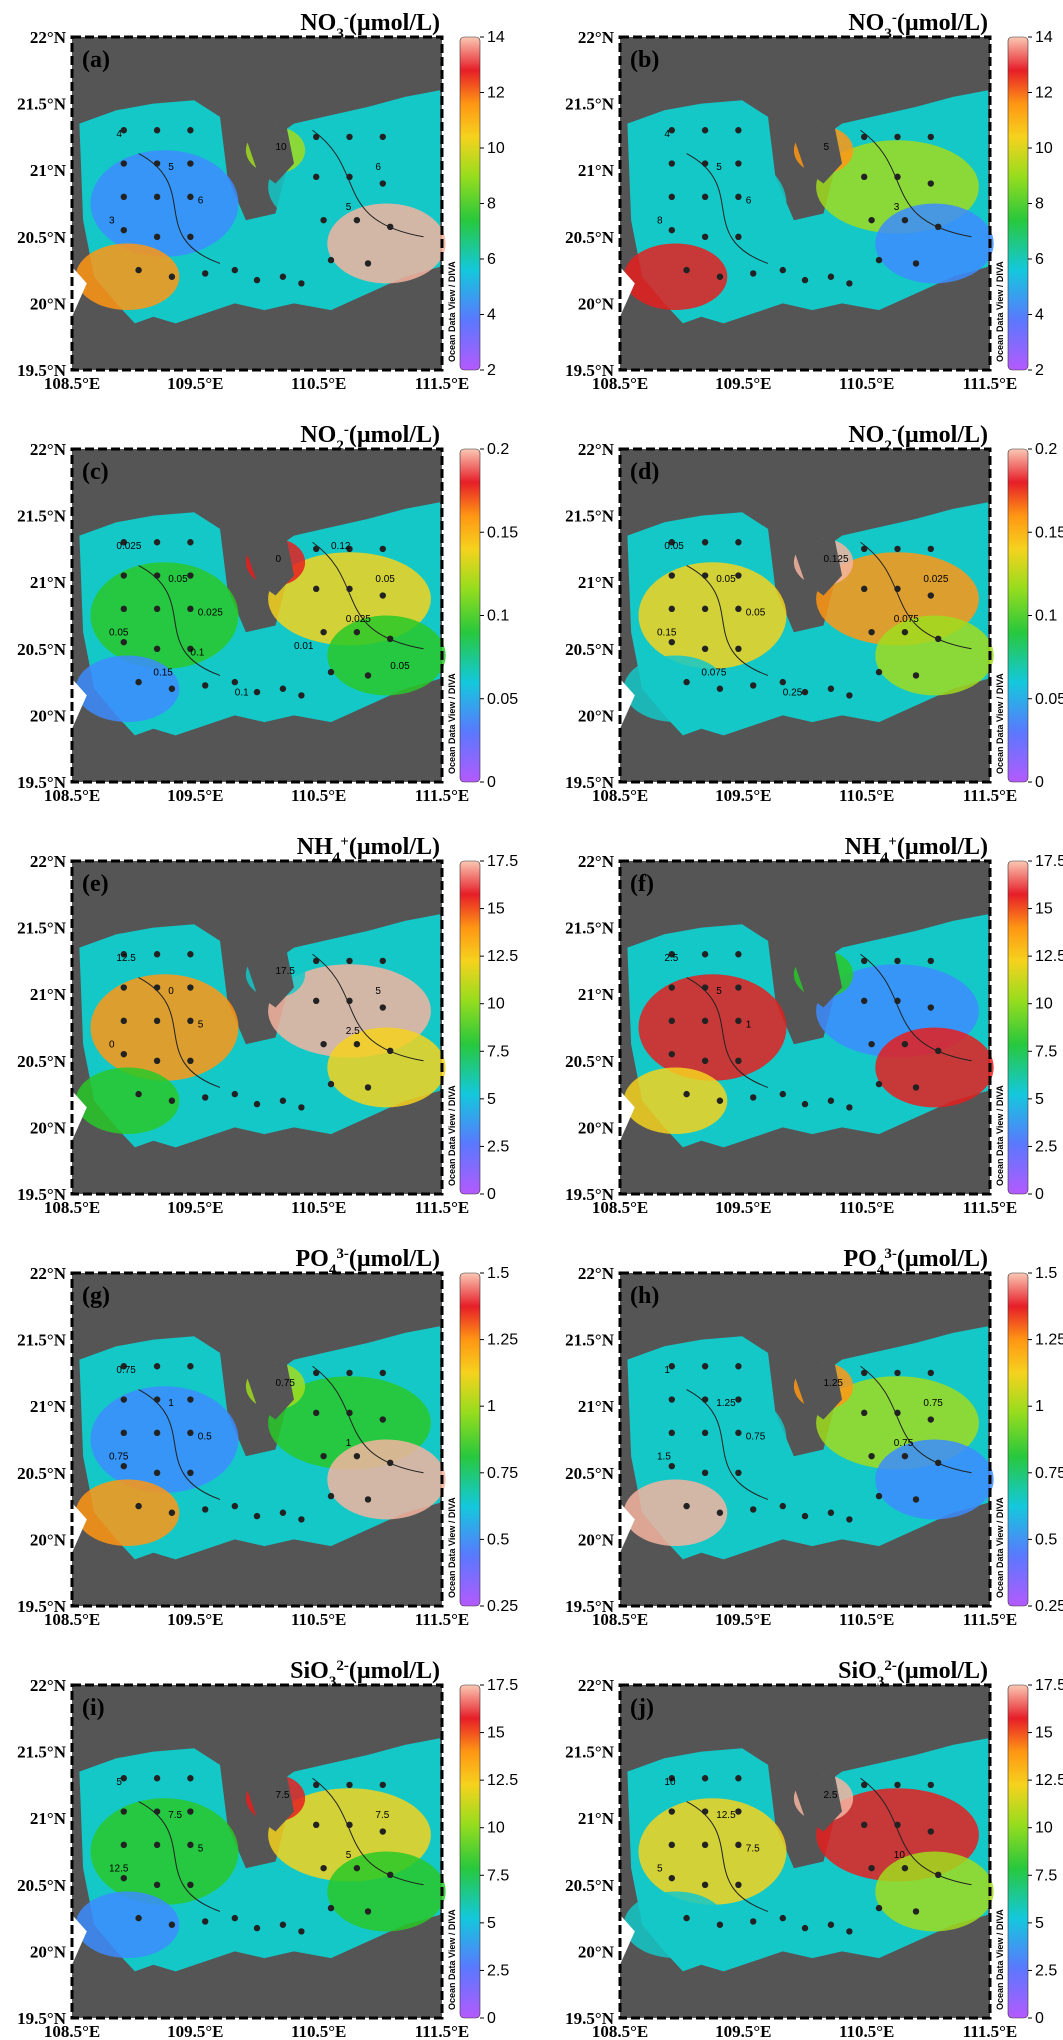 The width and height of the screenshot is (1063, 2040). What do you see at coordinates (866, 23) in the screenshot?
I see `title-species: NO` at bounding box center [866, 23].